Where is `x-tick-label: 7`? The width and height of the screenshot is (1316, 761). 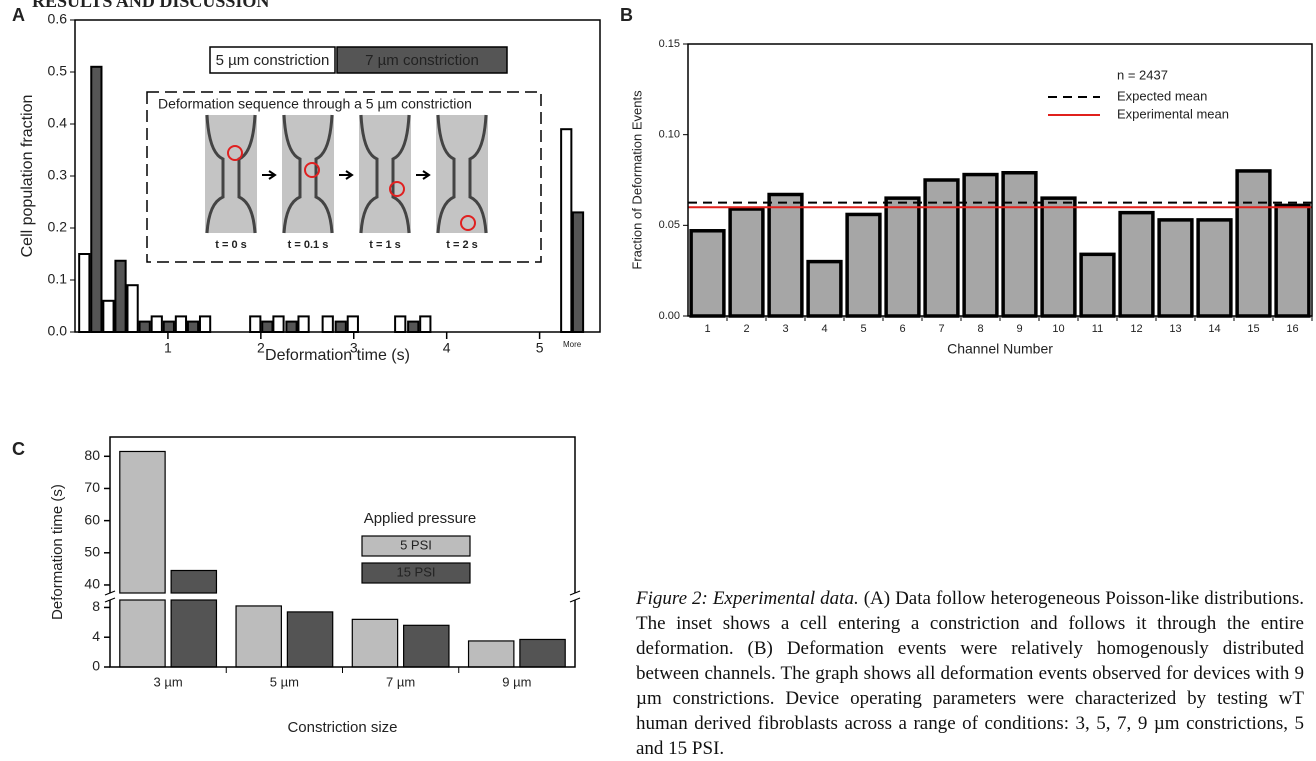 x-tick-label: 7 is located at coordinates (941, 329).